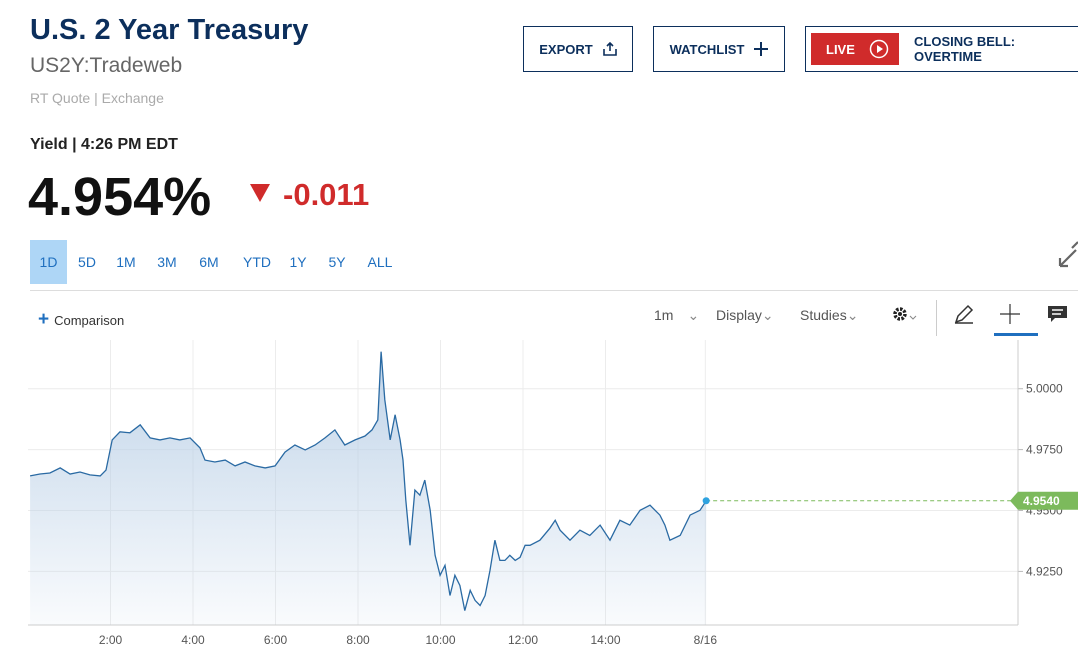 This screenshot has height=651, width=1078. Describe the element at coordinates (964, 314) in the screenshot. I see `draw-icon` at that location.